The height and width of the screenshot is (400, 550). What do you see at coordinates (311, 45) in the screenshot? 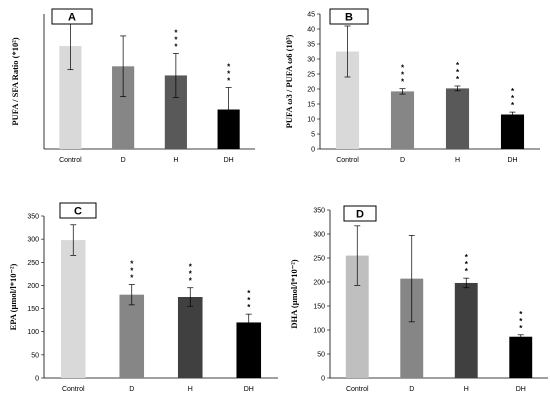
I see `y-tick-label: 35` at bounding box center [311, 45].